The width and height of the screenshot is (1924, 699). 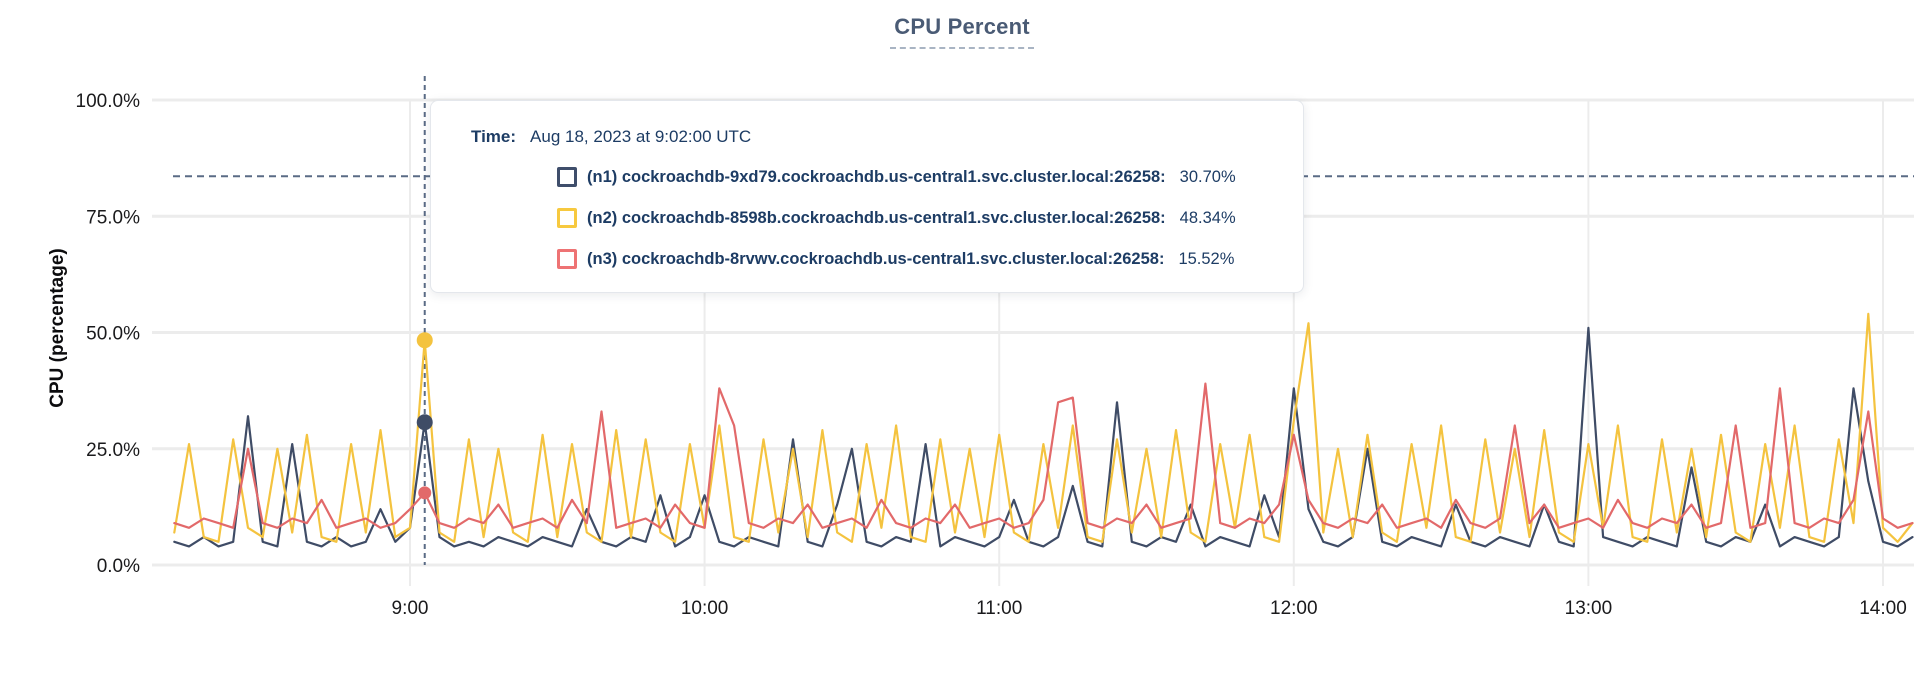 I want to click on series-swatch-n3, so click(x=567, y=259).